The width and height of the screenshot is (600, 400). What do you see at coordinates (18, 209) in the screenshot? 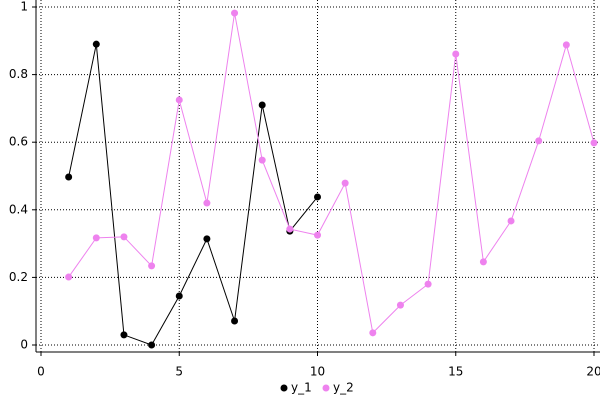
I see `y-tick-label: 0.4` at bounding box center [18, 209].